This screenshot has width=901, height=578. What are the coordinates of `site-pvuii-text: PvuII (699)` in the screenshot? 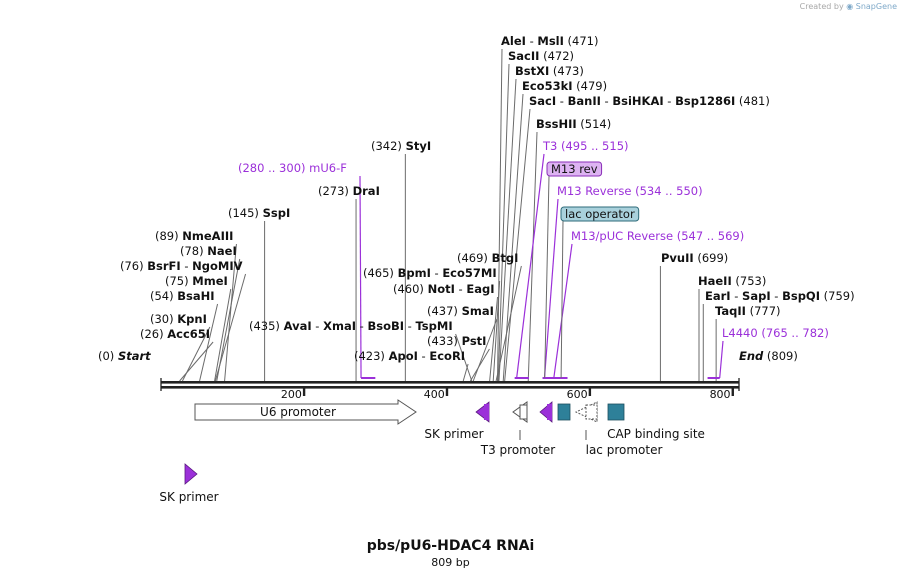 It's located at (694, 258).